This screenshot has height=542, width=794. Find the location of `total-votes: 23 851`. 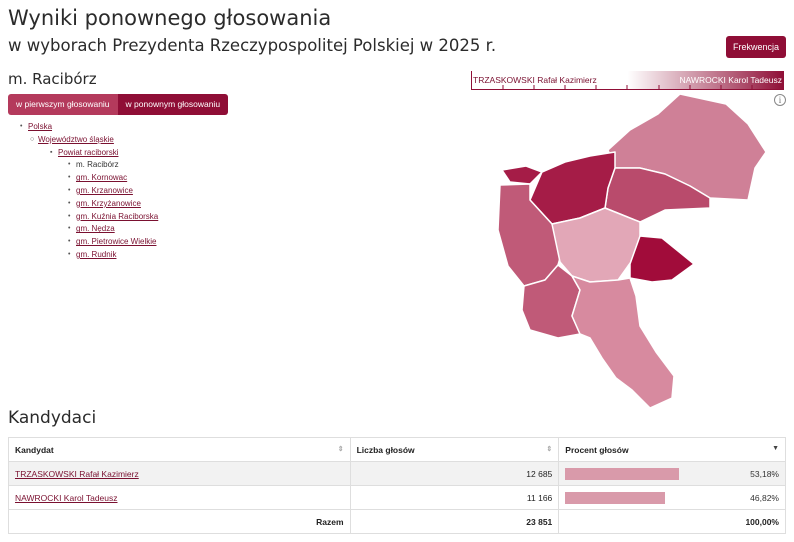

total-votes: 23 851 is located at coordinates (454, 521).